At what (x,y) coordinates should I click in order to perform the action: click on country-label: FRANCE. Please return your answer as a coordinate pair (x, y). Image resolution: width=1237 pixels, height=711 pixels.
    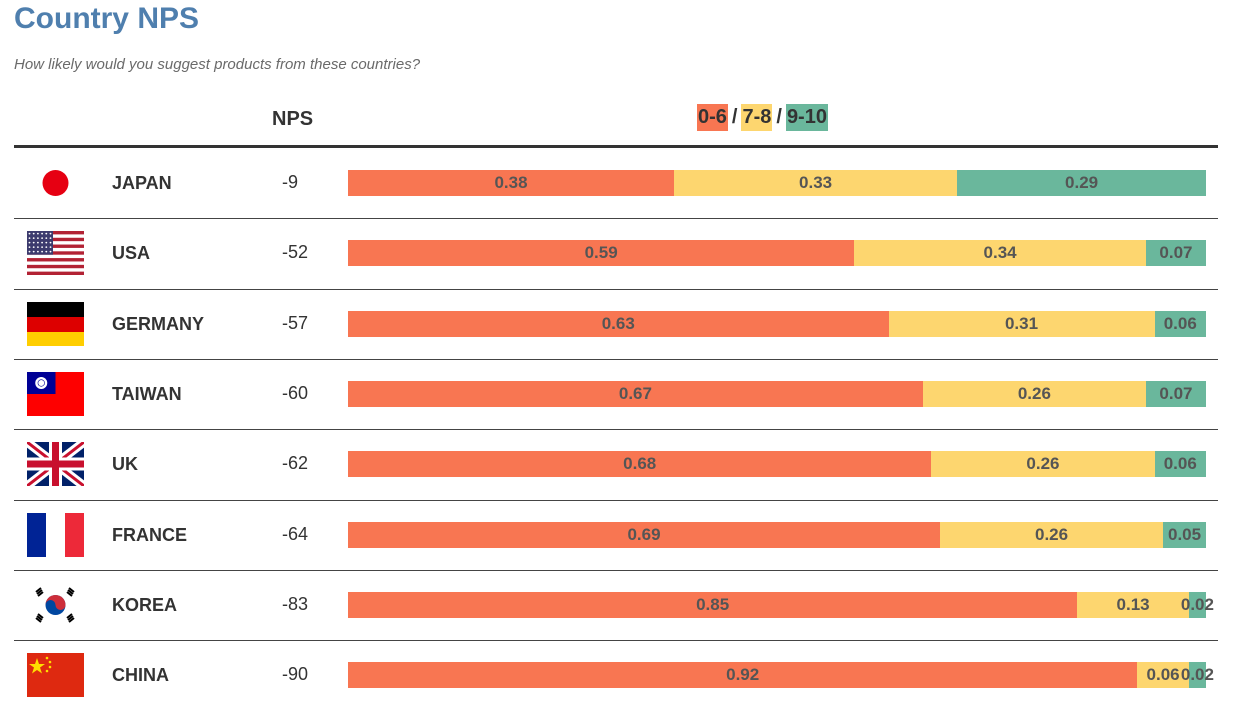
    Looking at the image, I should click on (149, 534).